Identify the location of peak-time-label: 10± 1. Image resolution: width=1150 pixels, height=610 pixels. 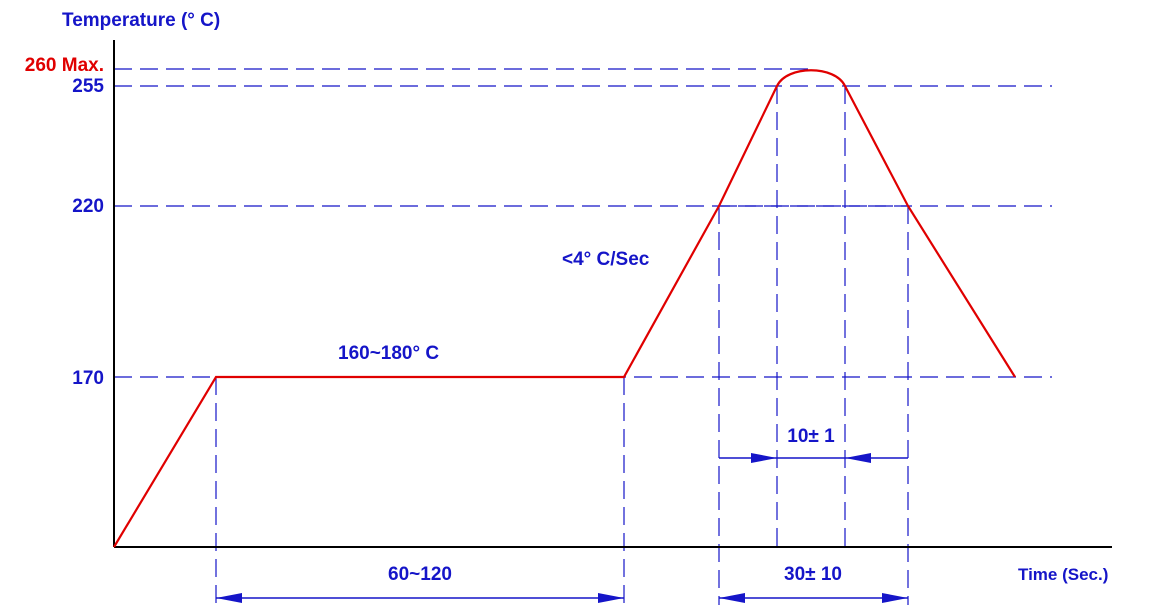
(811, 436).